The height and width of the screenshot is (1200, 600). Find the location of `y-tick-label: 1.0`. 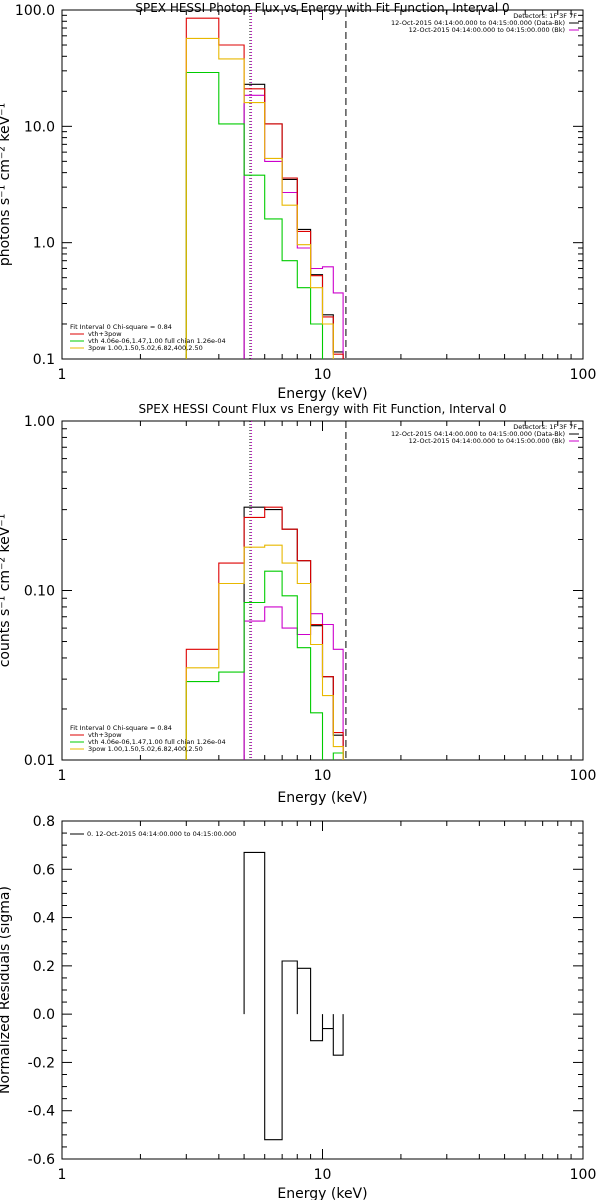

y-tick-label: 1.0 is located at coordinates (44, 244).